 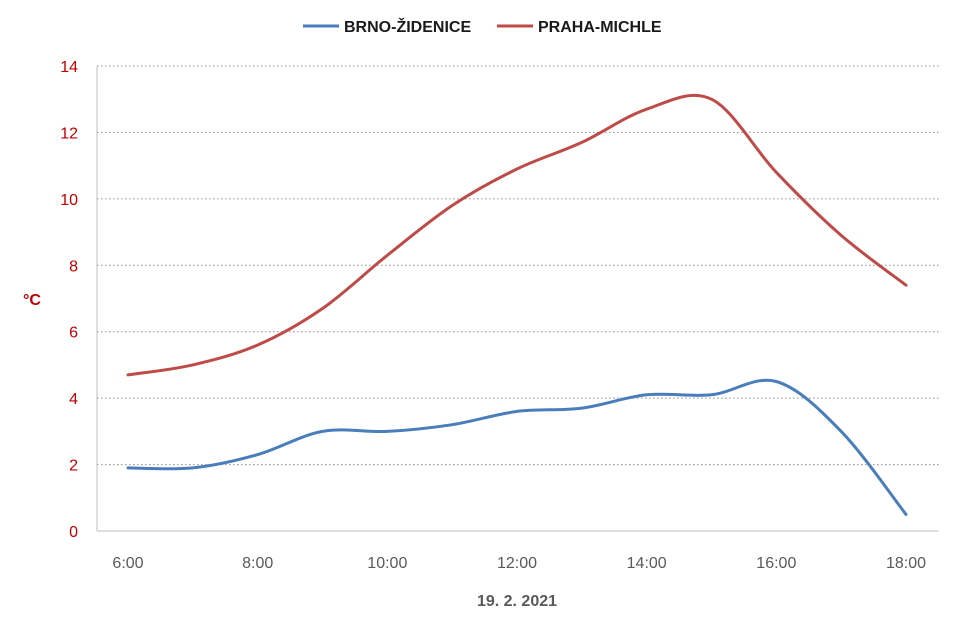 What do you see at coordinates (776, 563) in the screenshot?
I see `x-tick-label: 16:00` at bounding box center [776, 563].